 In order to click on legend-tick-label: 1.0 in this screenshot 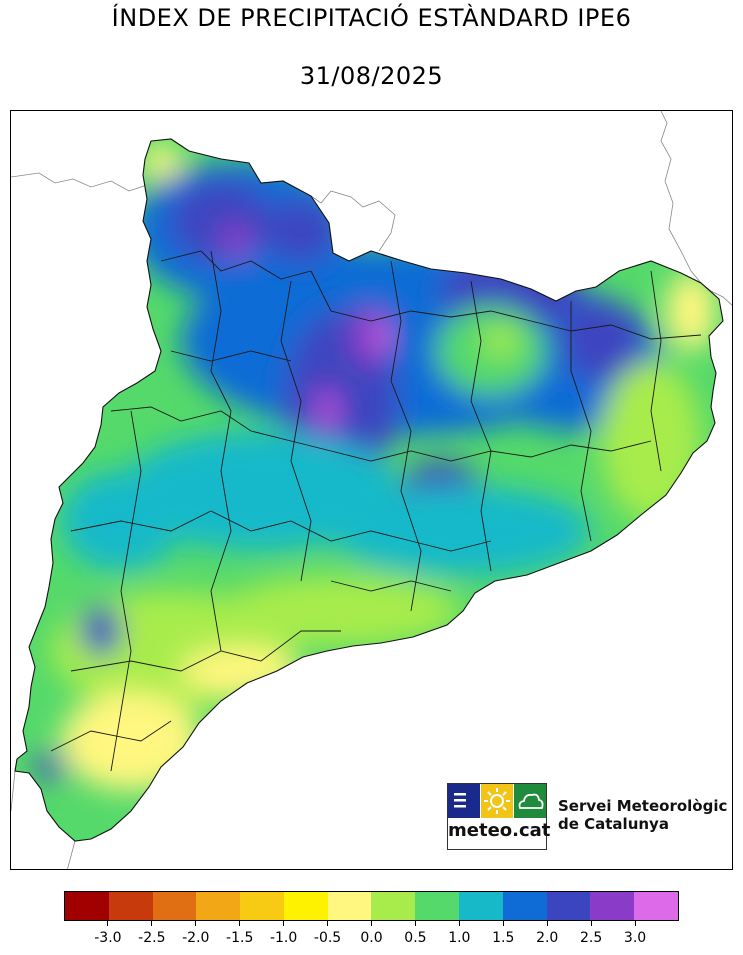, I will do `click(459, 938)`.